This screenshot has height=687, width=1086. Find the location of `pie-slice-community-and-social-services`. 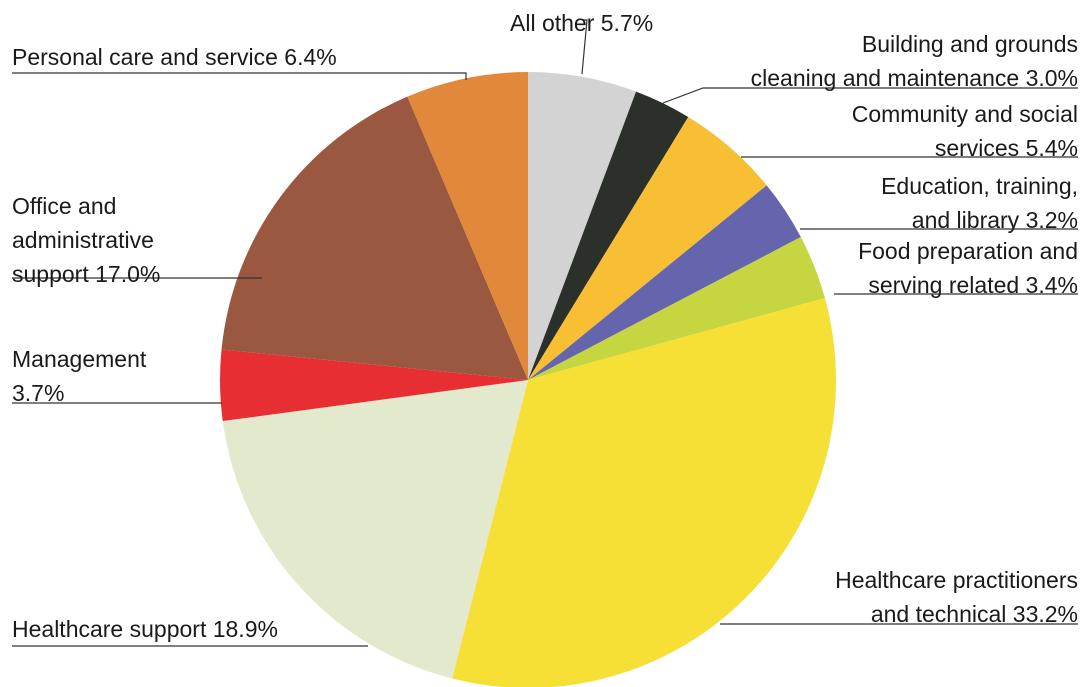

pie-slice-community-and-social-services is located at coordinates (647, 248).